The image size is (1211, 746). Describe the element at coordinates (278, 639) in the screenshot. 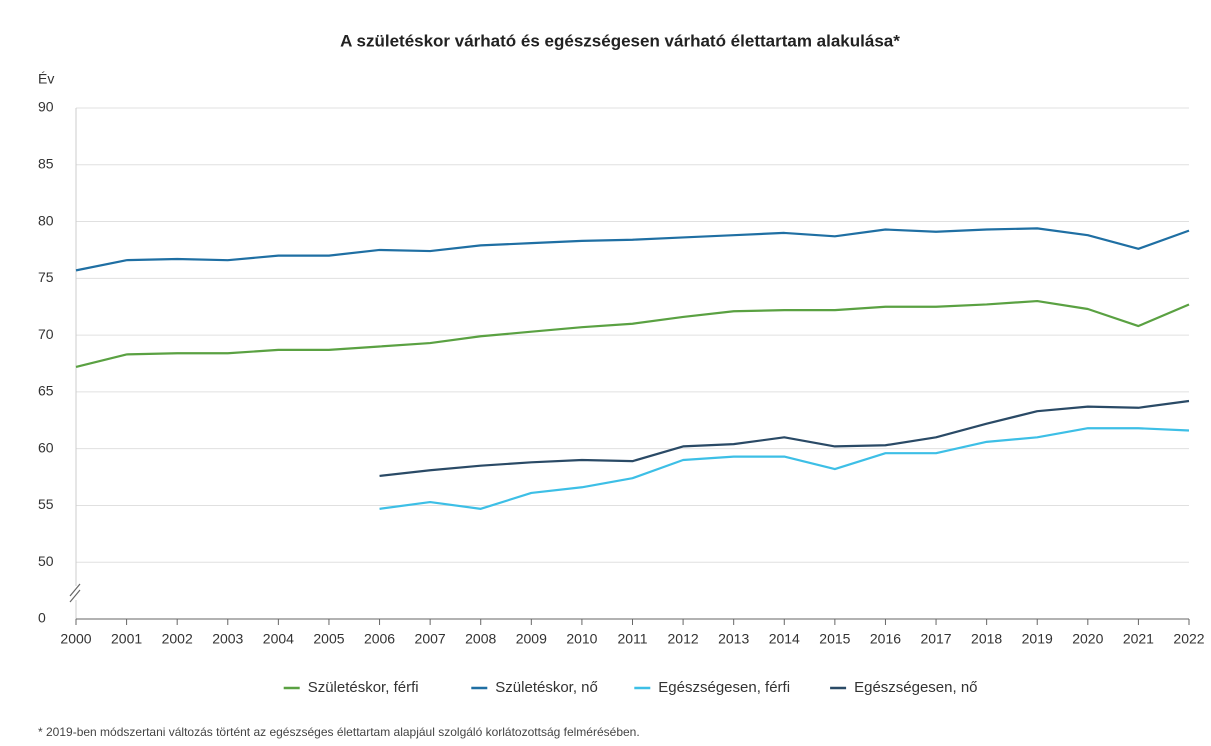

I see `x-tick-label: 2004` at that location.